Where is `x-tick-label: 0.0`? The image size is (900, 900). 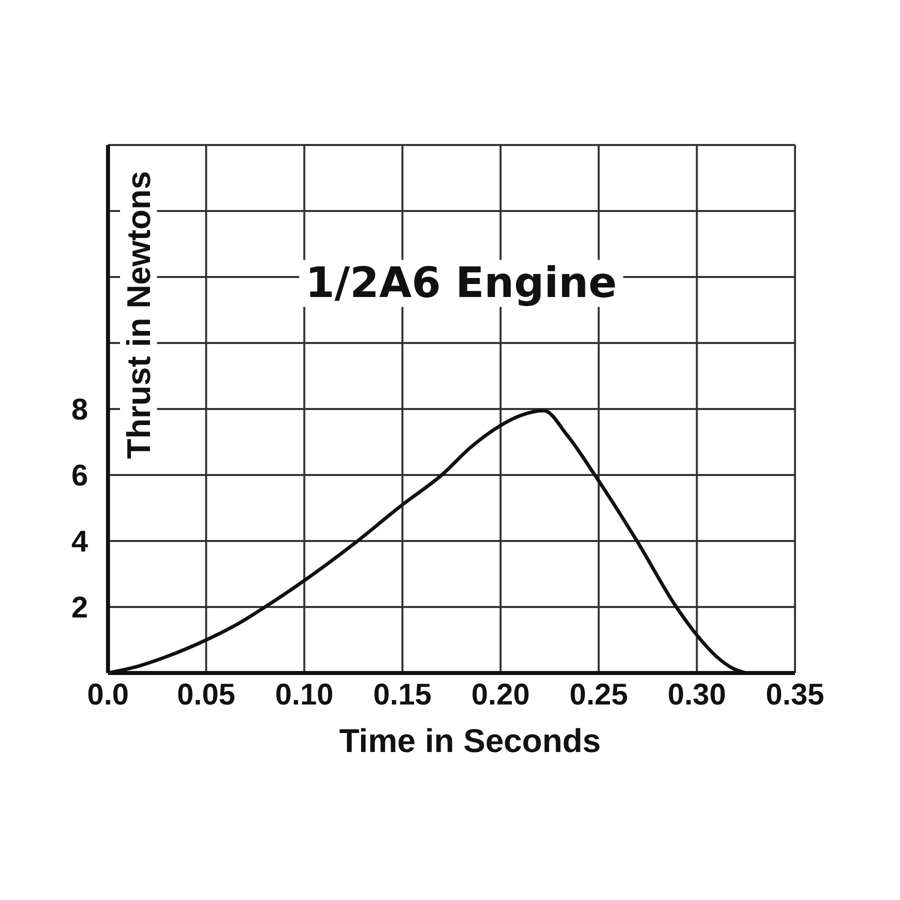
x-tick-label: 0.0 is located at coordinates (108, 695).